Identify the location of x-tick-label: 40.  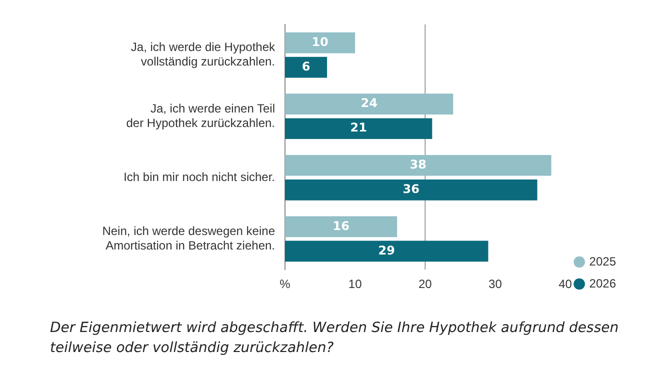
(565, 284).